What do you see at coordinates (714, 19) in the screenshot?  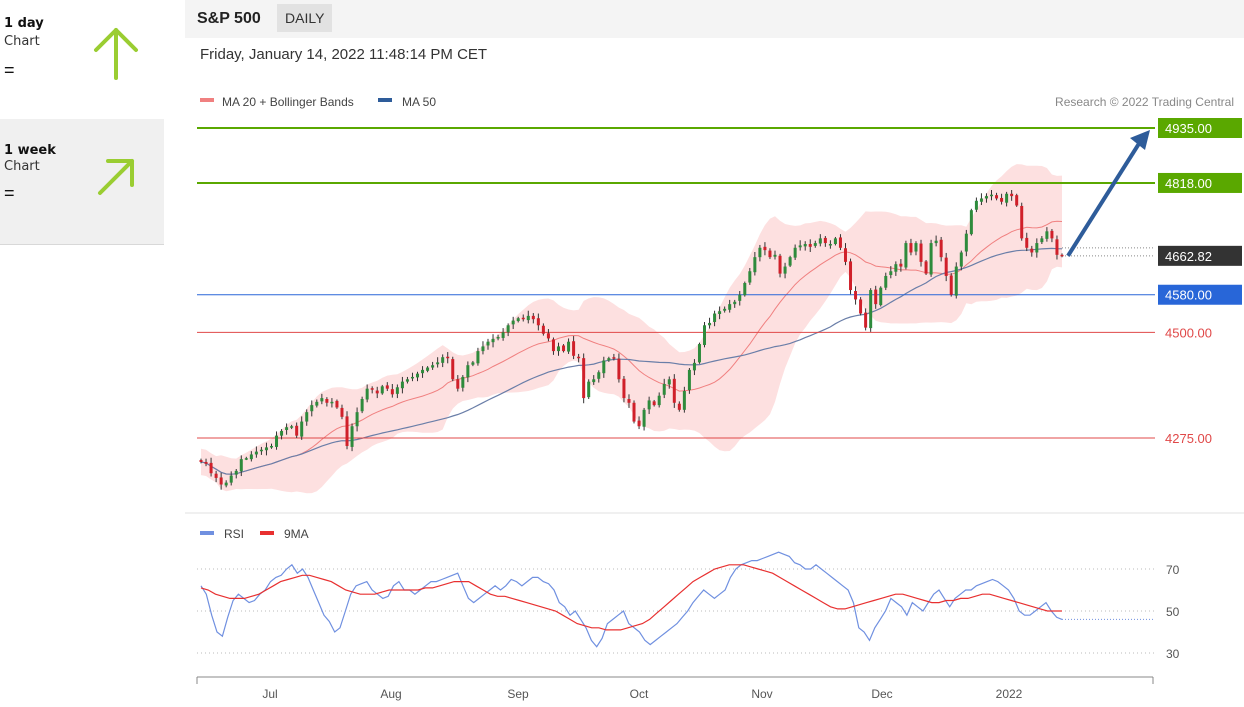 I see `chart-header: S&P 500 DAILY` at bounding box center [714, 19].